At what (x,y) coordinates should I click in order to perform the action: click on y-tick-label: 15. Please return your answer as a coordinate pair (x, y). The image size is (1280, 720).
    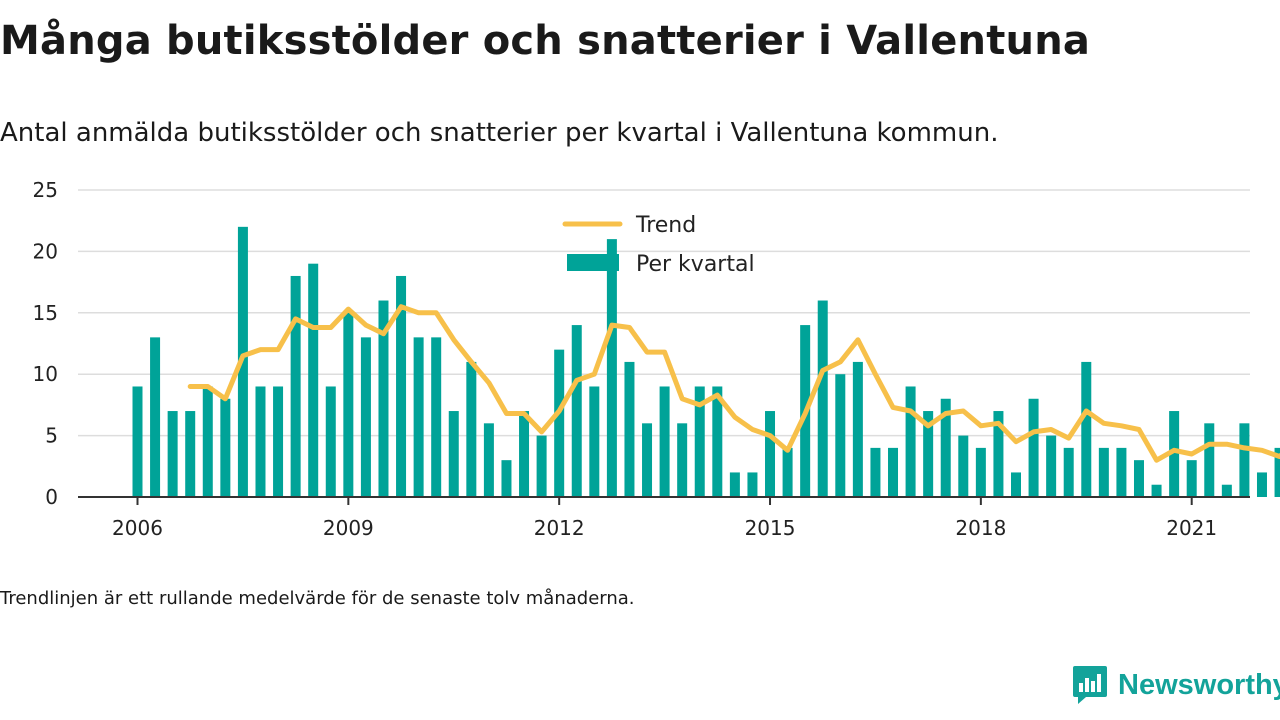
    Looking at the image, I should click on (45, 313).